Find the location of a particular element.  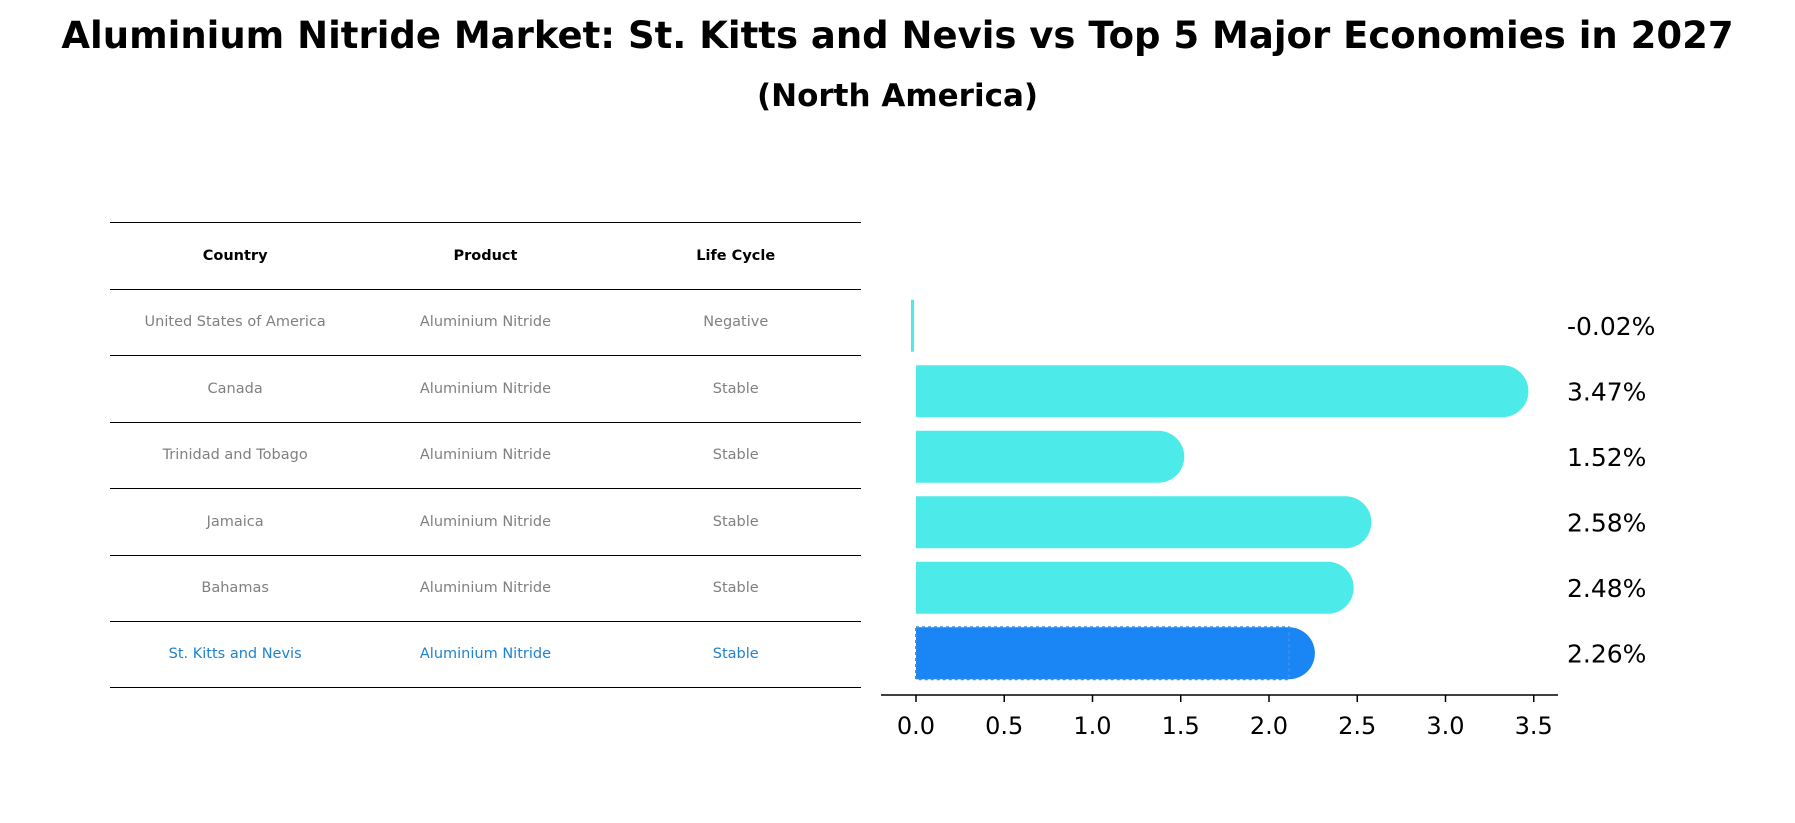

x-tick-label: 0.0 is located at coordinates (916, 726).